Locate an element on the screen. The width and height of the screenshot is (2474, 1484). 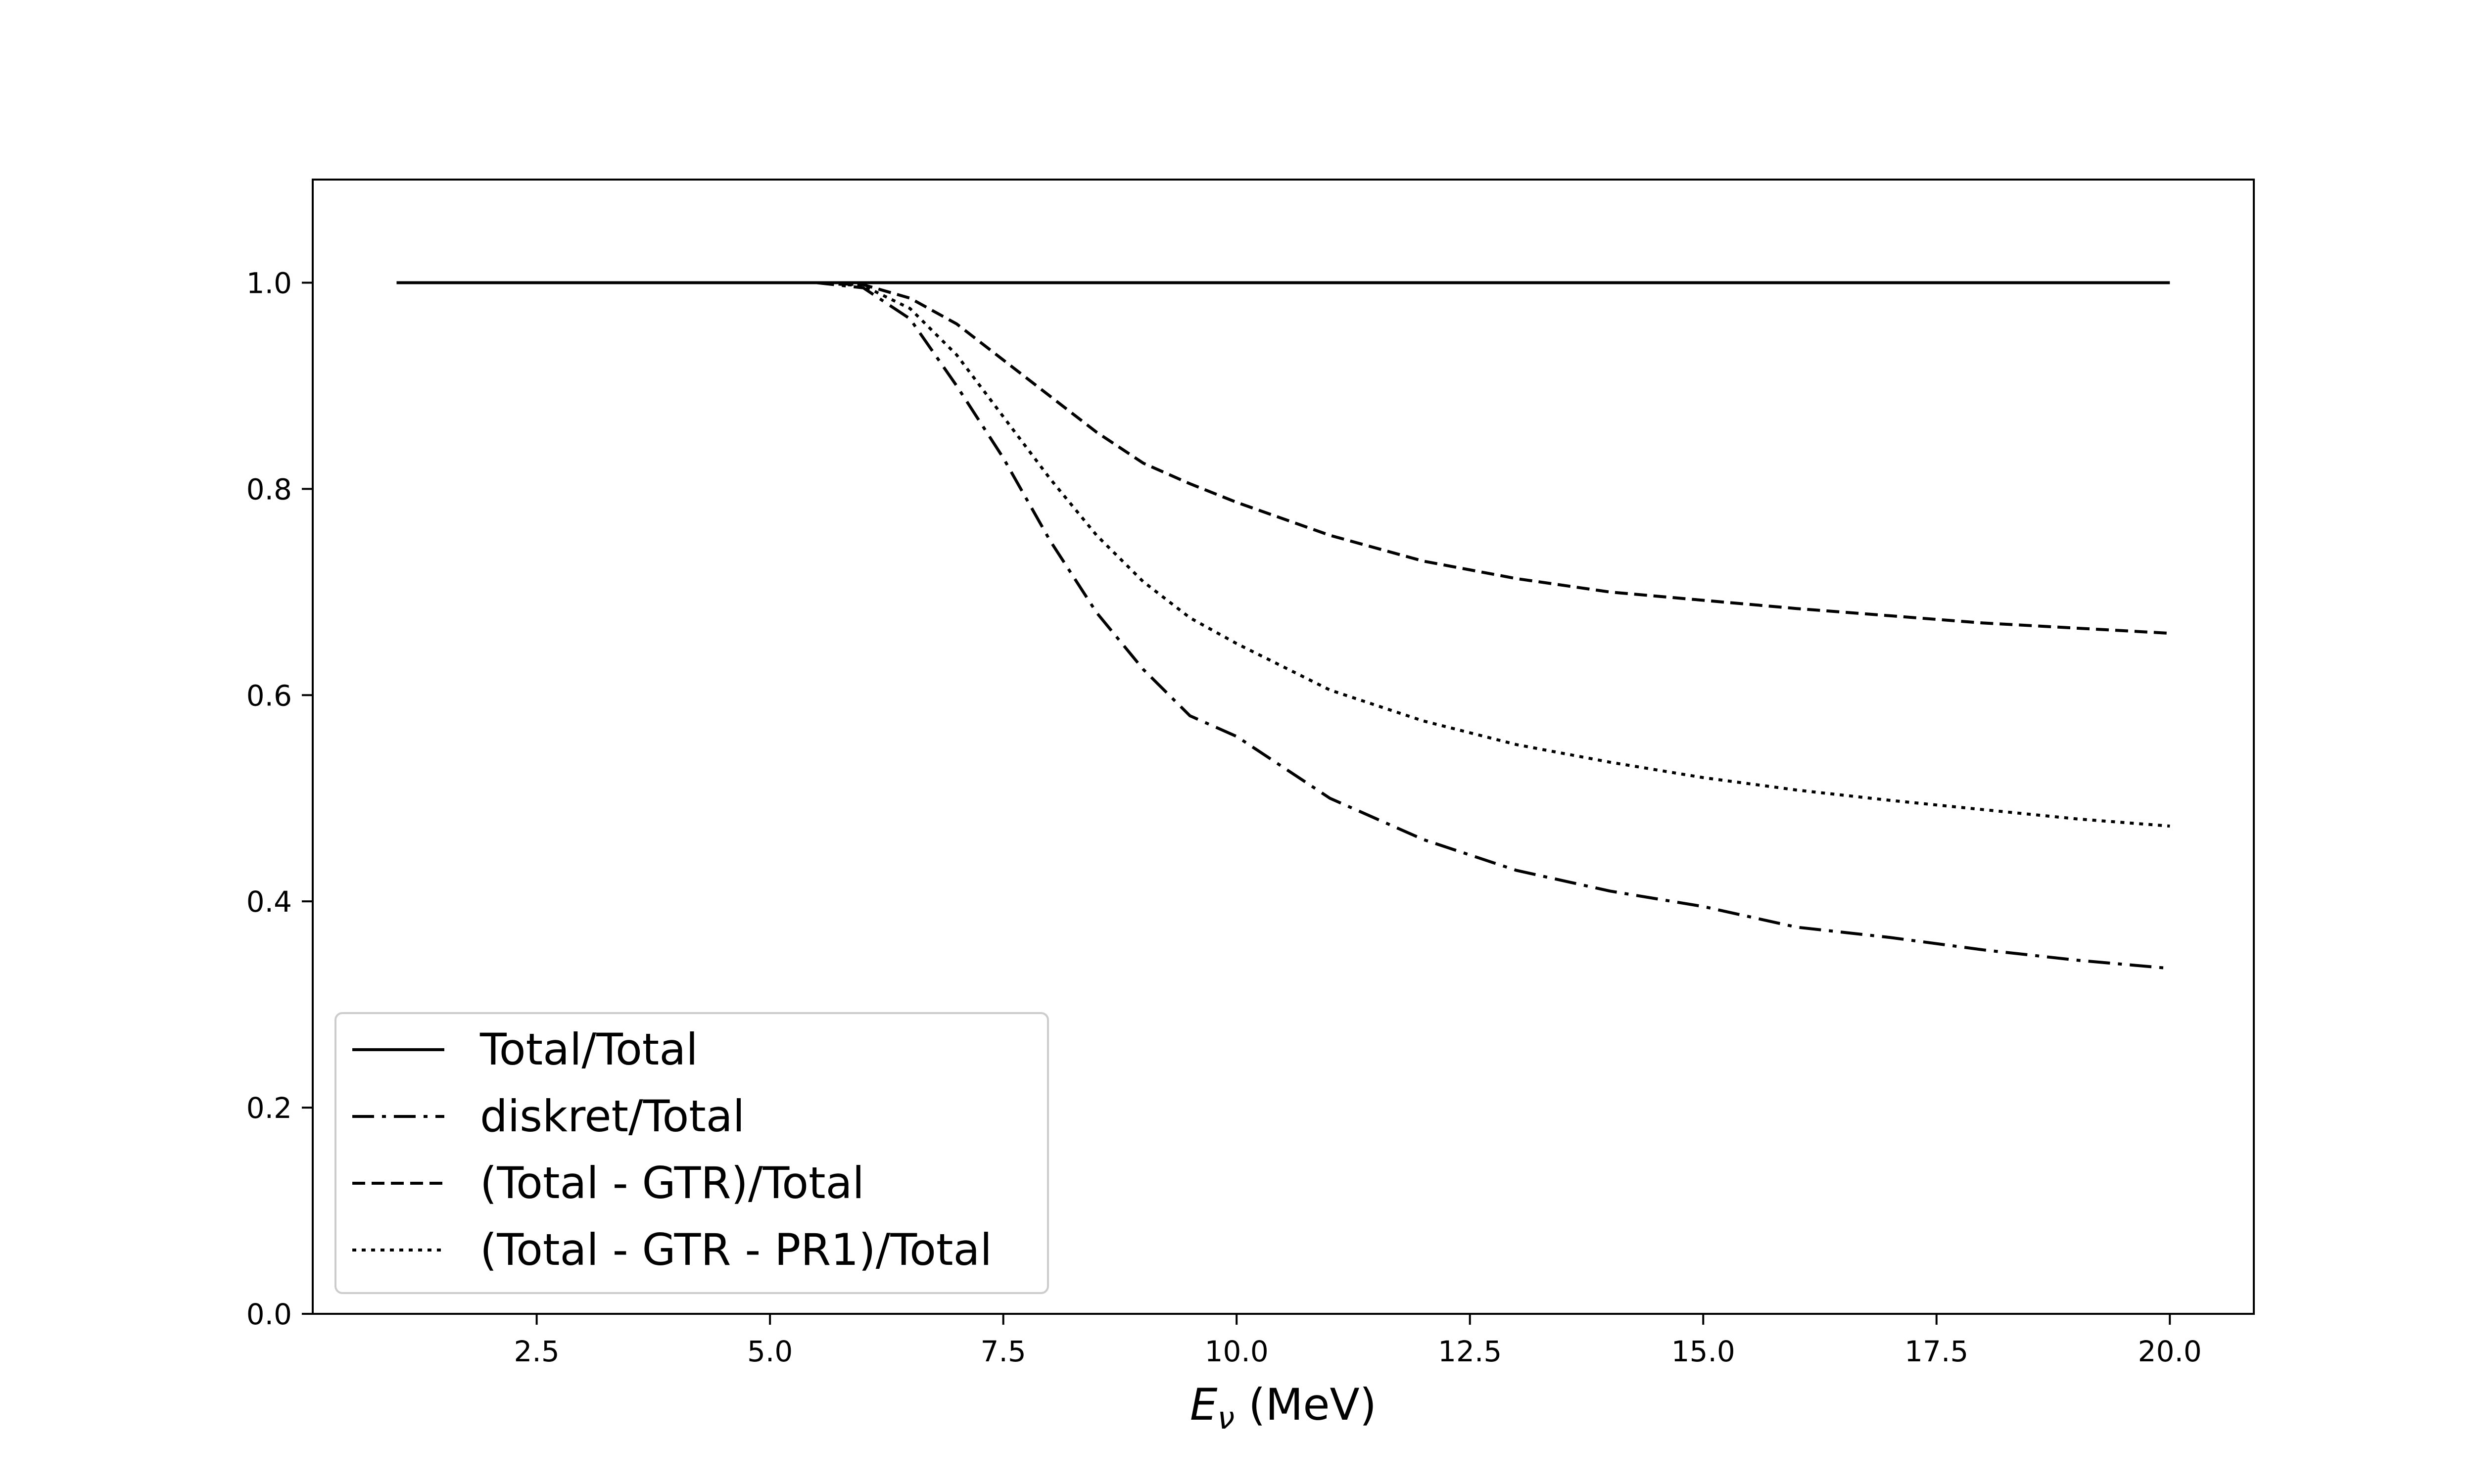
legend-label: (Total - GTR - PR1)/Total is located at coordinates (736, 1249).